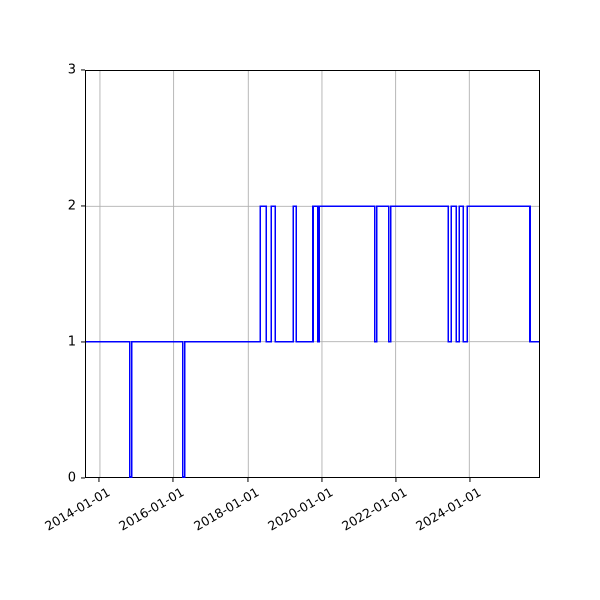 This screenshot has height=600, width=600. What do you see at coordinates (71, 342) in the screenshot?
I see `y-tick-label: 1` at bounding box center [71, 342].